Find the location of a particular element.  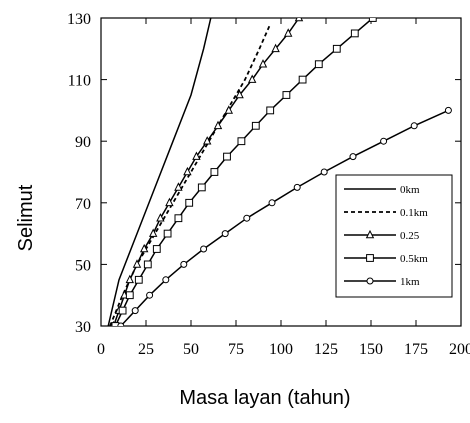

x-tick-label: 25 is located at coordinates (146, 349).